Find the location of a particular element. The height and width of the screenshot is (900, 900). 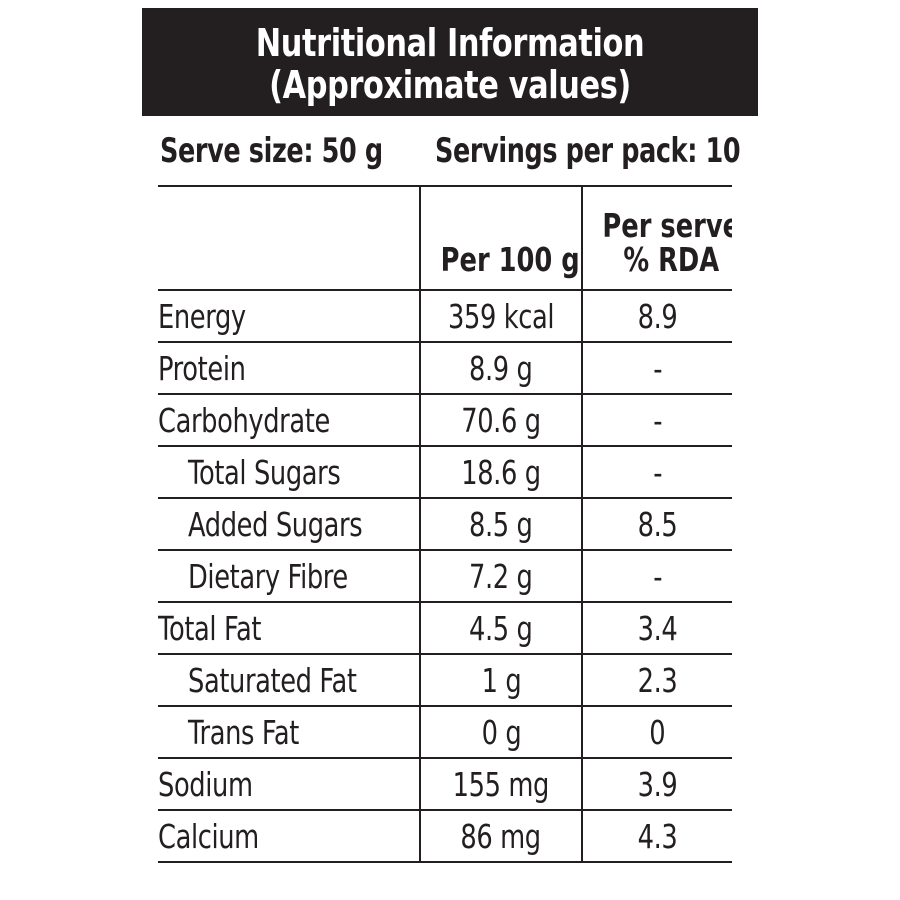

rda-column-header: Per serve % RDA is located at coordinates (656, 237).